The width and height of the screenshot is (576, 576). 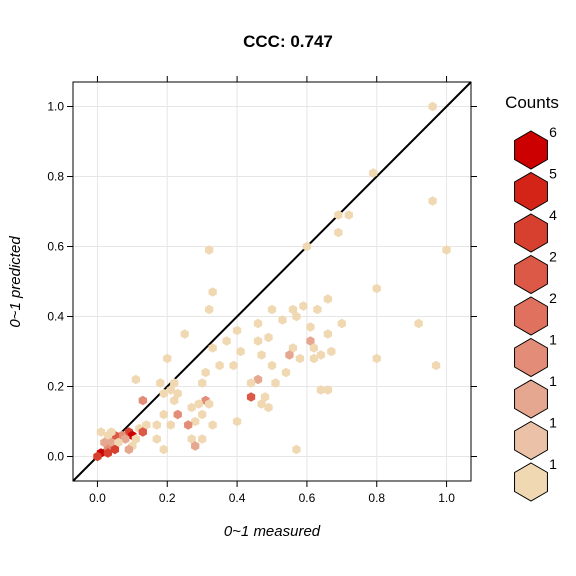 I want to click on legend-items: 6 5 4 2 2 1 1 1 1, so click(x=535, y=313).